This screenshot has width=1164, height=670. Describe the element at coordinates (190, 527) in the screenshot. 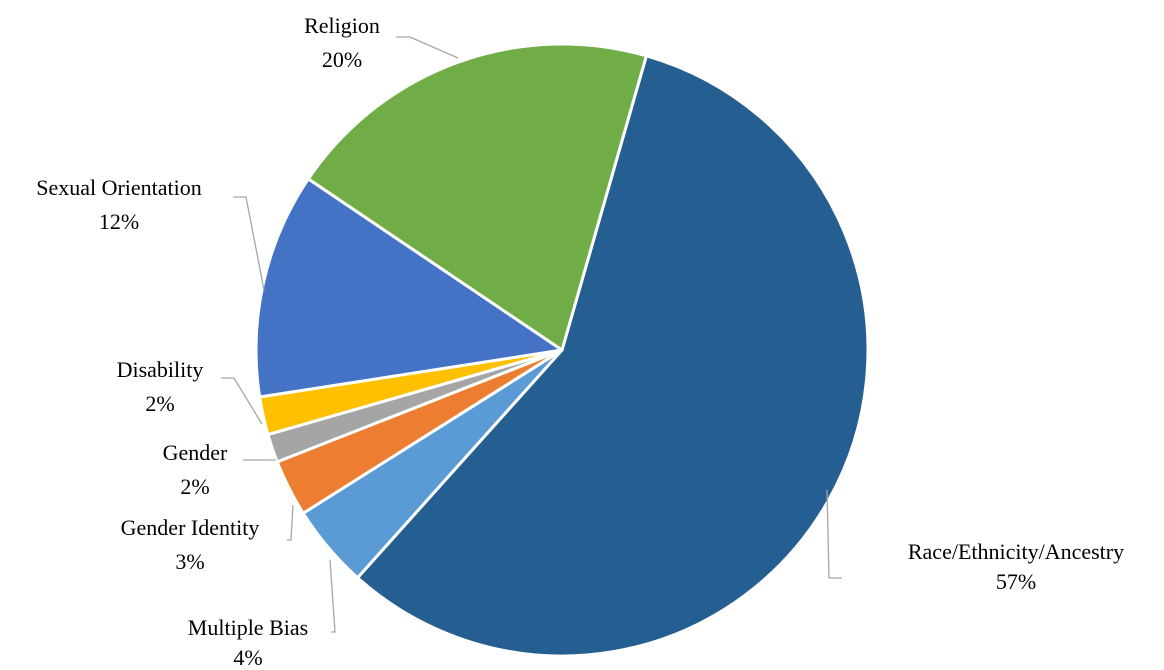

I see `label-gender-identity-name: Gender Identity` at that location.